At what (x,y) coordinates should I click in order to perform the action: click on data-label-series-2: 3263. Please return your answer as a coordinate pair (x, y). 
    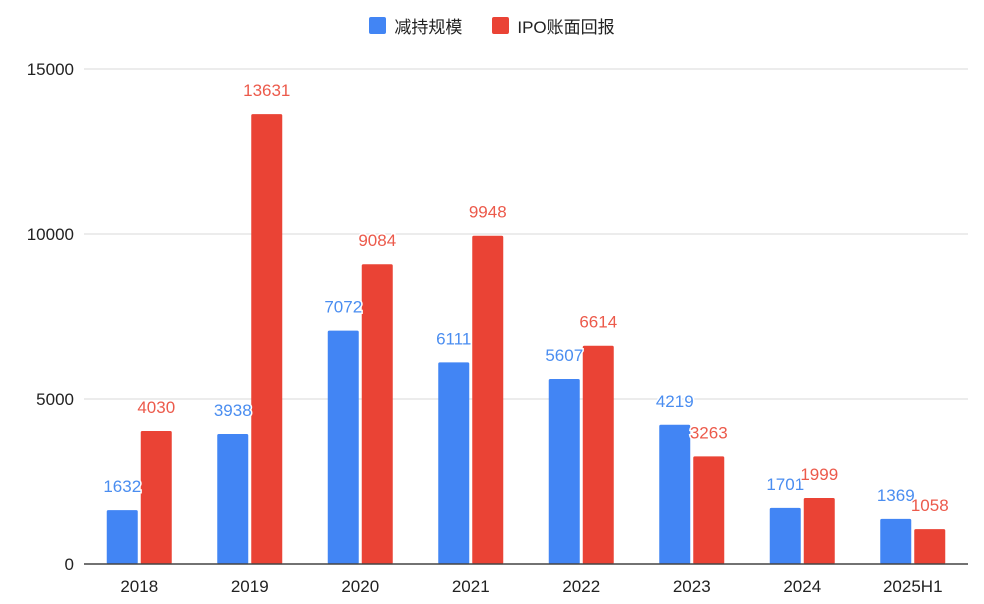
    Looking at the image, I should click on (709, 432).